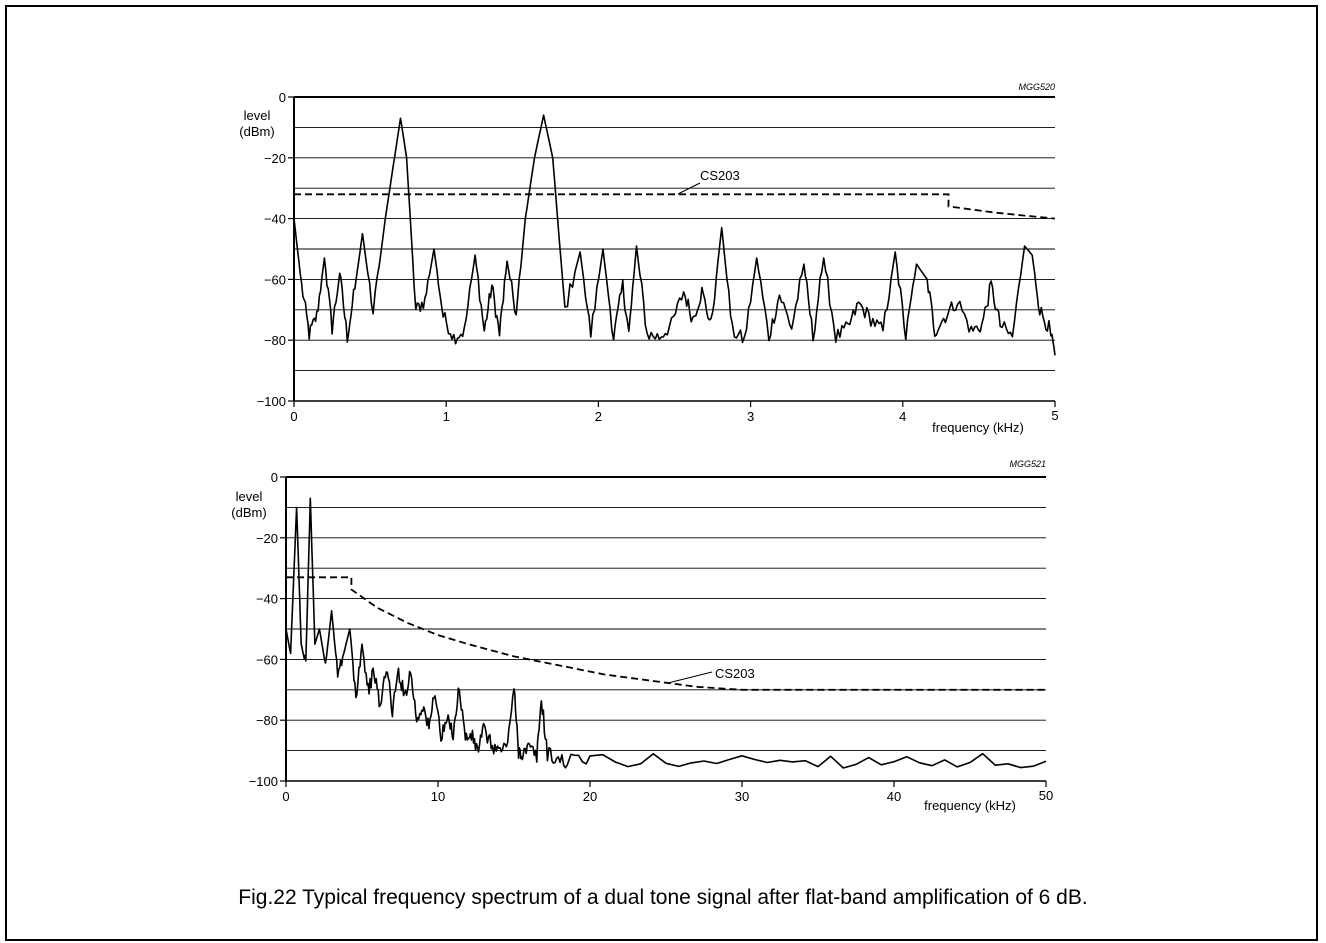 The height and width of the screenshot is (943, 1326). Describe the element at coordinates (742, 796) in the screenshot. I see `x-tick-label: 30` at that location.